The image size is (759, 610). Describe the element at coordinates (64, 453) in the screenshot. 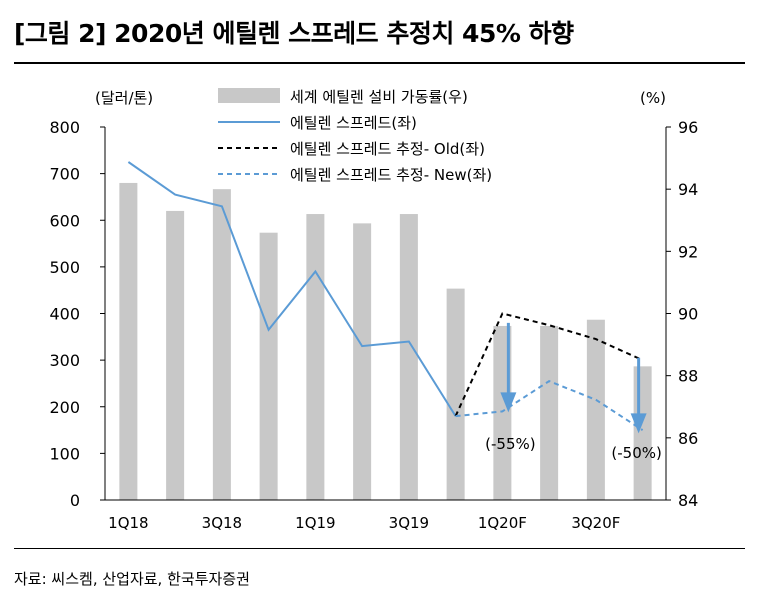

I see `y-left-tick-label: 100` at that location.